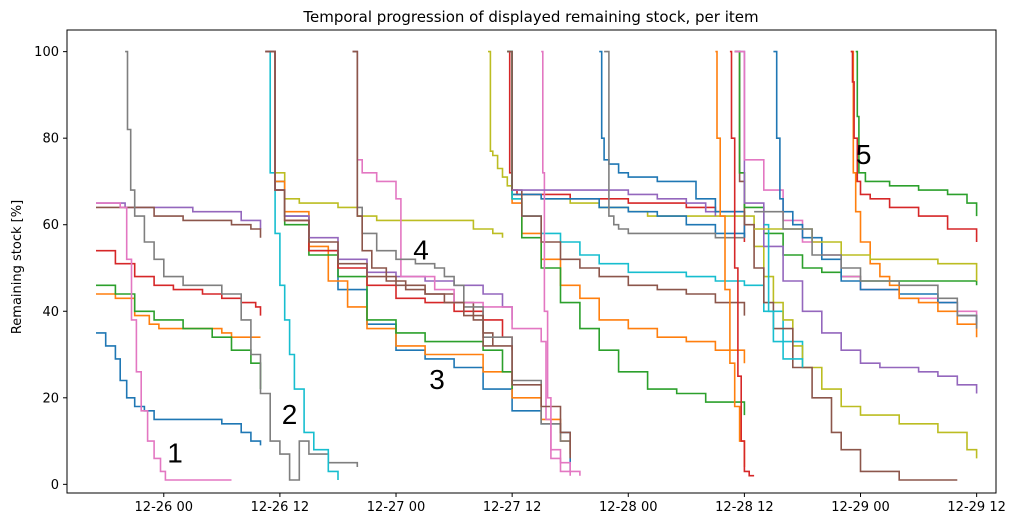 The width and height of the screenshot is (1010, 526). What do you see at coordinates (50, 139) in the screenshot?
I see `y-tick-label-5: 80` at bounding box center [50, 139].